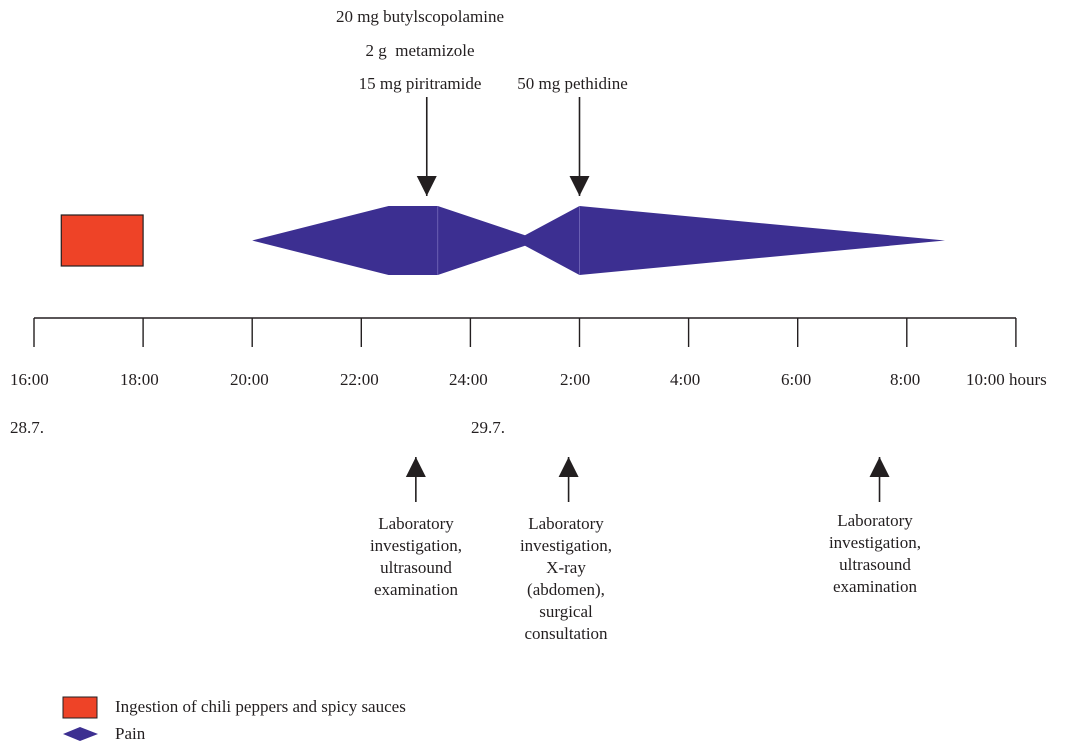  What do you see at coordinates (685, 379) in the screenshot?
I see `tick-label: 4:00` at bounding box center [685, 379].